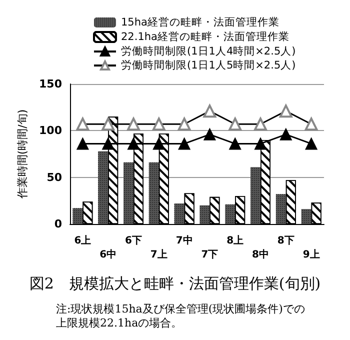 Image resolution: width=350 pixels, height=340 pixels. What do you see at coordinates (260, 254) in the screenshot?
I see `x-tick-label: 8中` at bounding box center [260, 254].